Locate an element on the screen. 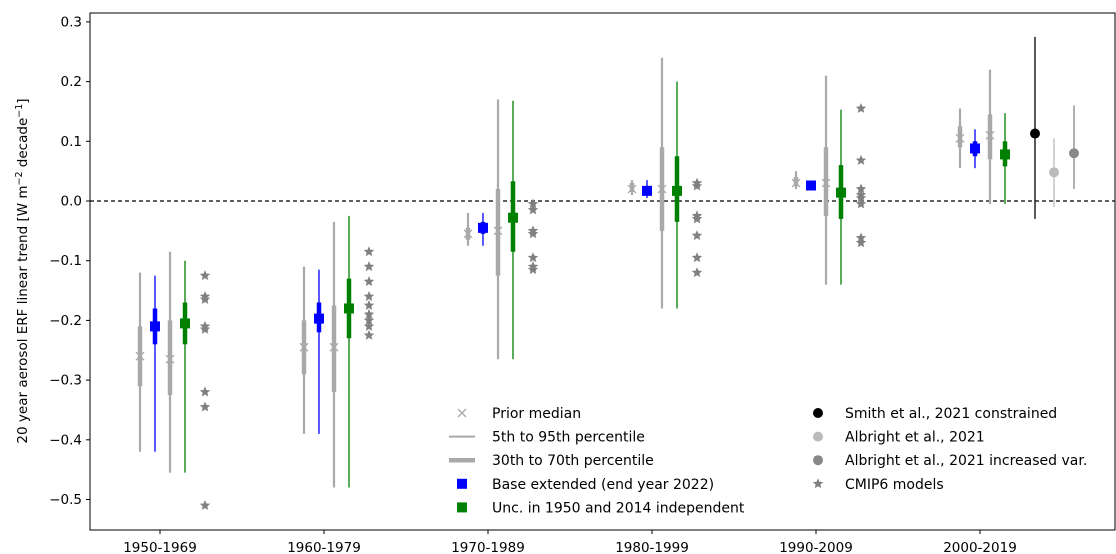  legend-label: Smith et al., 2021 constrained is located at coordinates (951, 414).